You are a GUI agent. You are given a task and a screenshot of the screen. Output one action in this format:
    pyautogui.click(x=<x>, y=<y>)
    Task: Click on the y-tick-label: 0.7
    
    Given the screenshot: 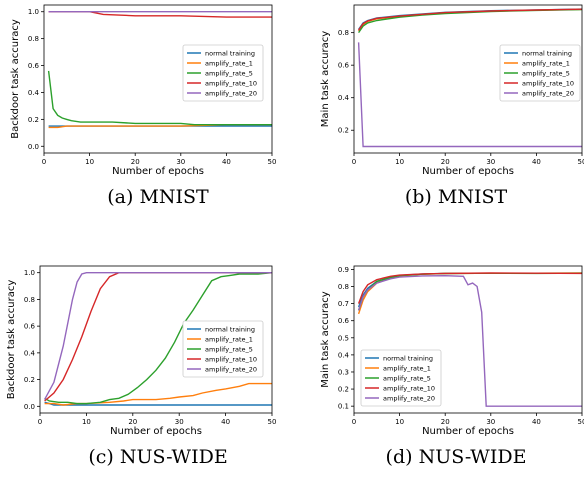 What is the action you would take?
    pyautogui.click(x=343, y=304)
    